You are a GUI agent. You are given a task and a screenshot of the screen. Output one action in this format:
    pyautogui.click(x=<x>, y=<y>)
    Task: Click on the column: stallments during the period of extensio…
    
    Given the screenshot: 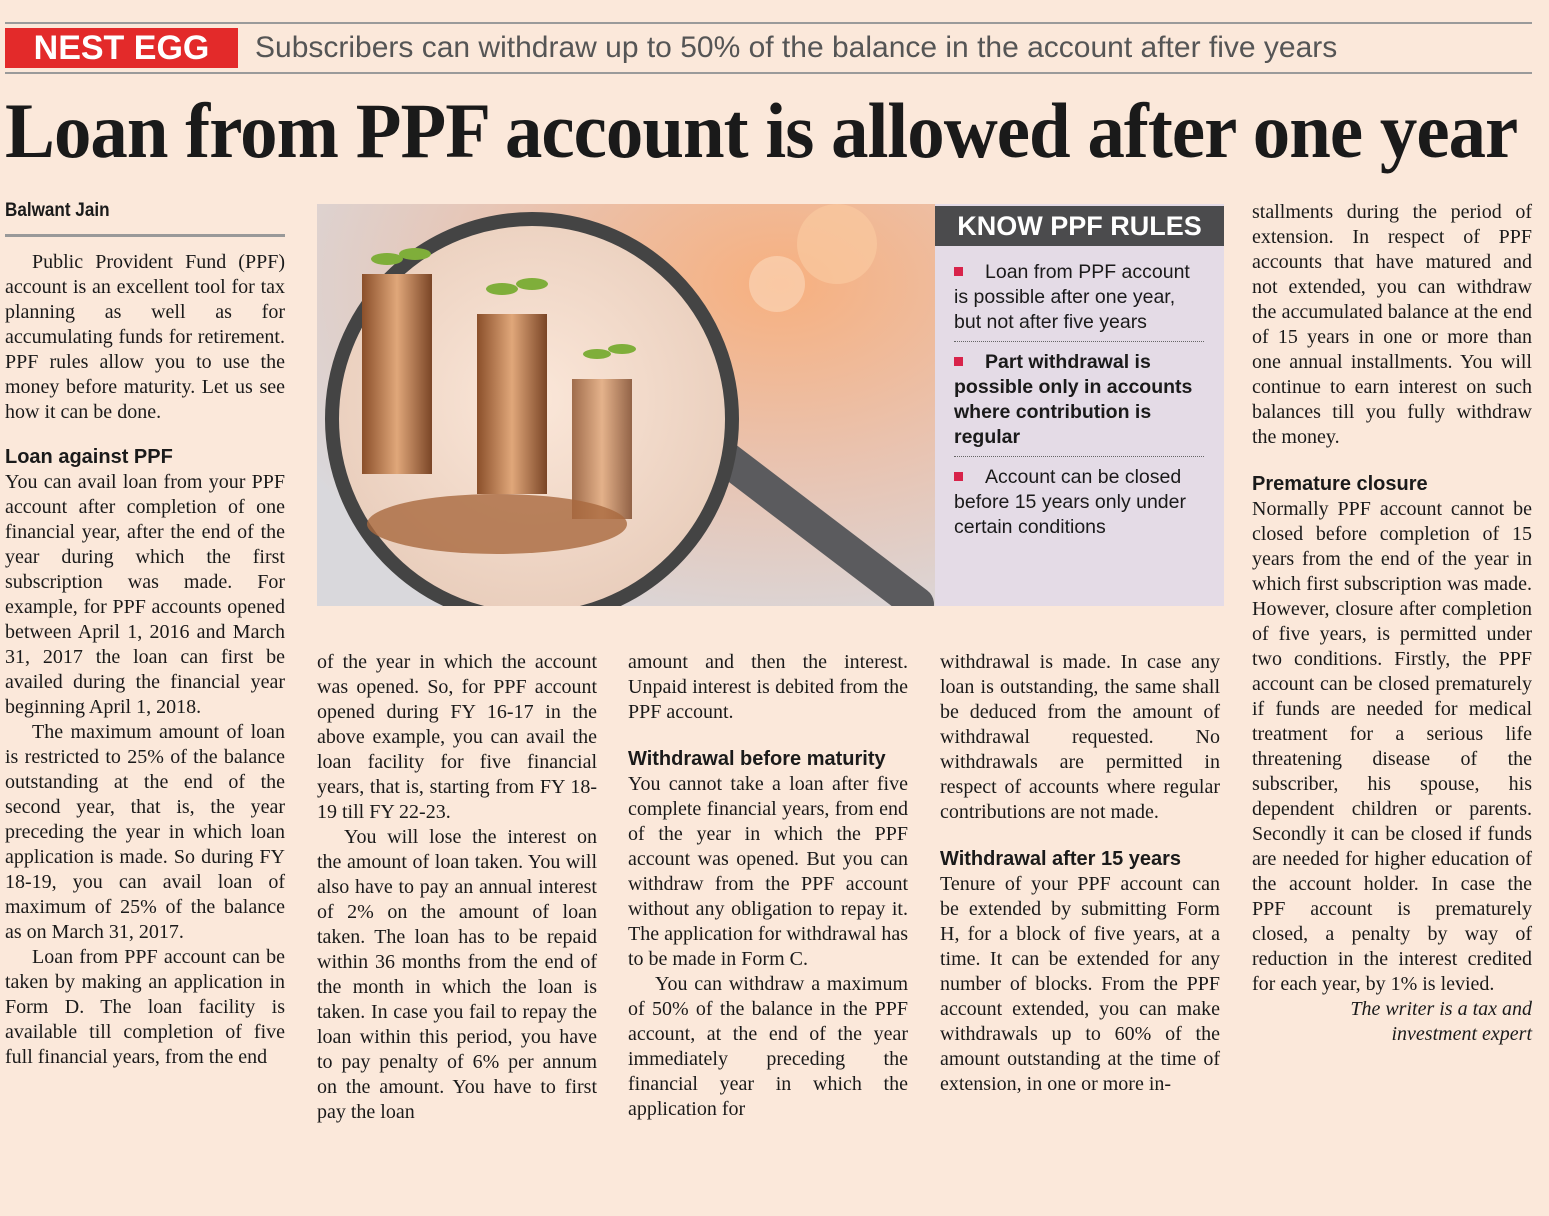 What is the action you would take?
    pyautogui.click(x=1392, y=623)
    